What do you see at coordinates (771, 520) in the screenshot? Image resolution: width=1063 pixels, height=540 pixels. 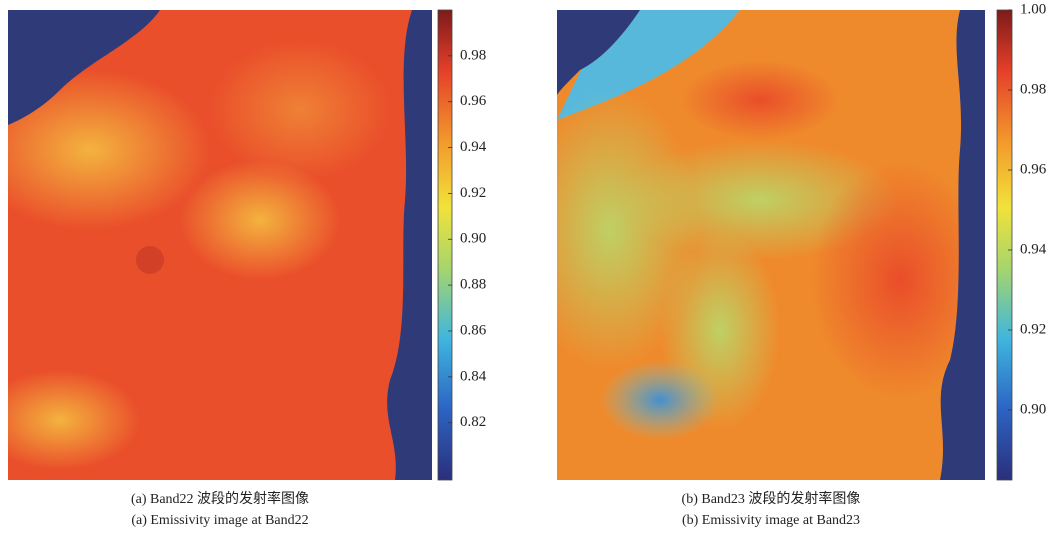 I see `caption-en: (b) Emissivity image at Band23` at bounding box center [771, 520].